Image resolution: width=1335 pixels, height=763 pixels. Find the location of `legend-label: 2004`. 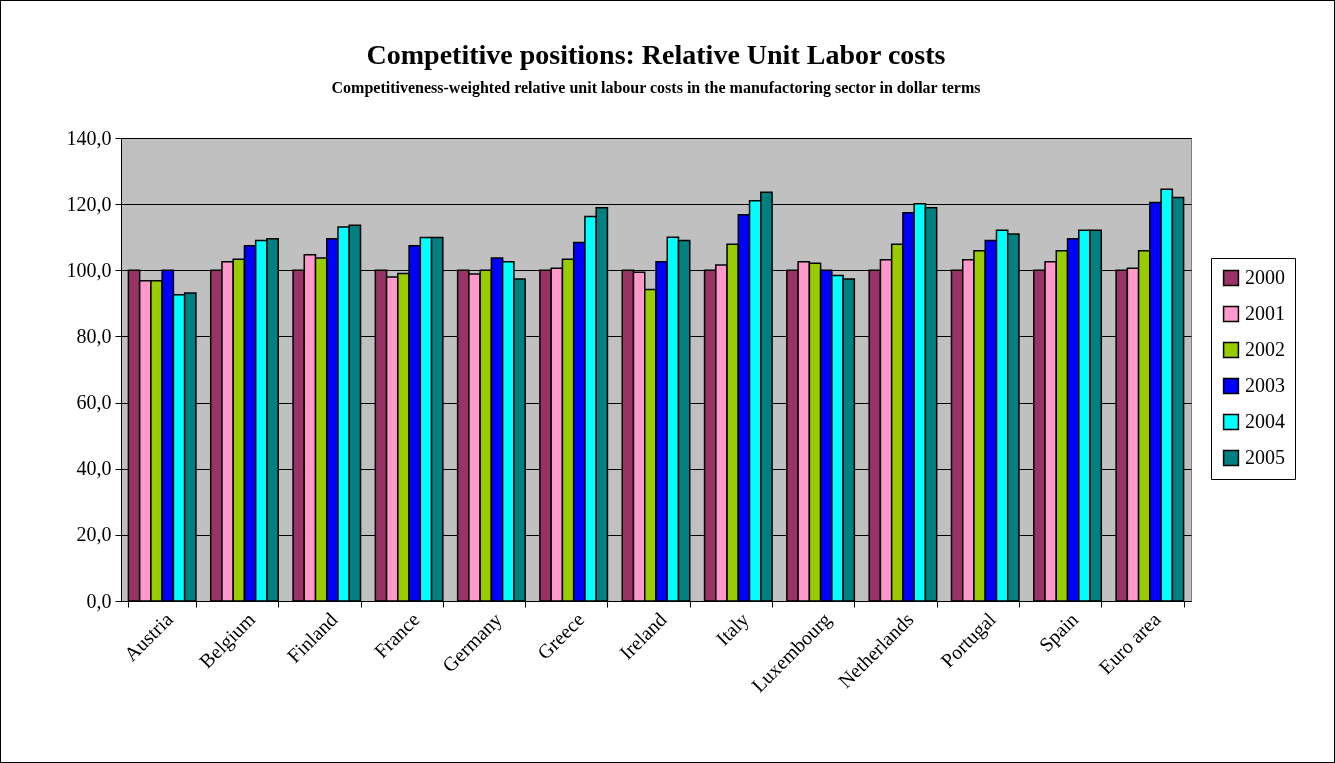

legend-label: 2004 is located at coordinates (1265, 421).